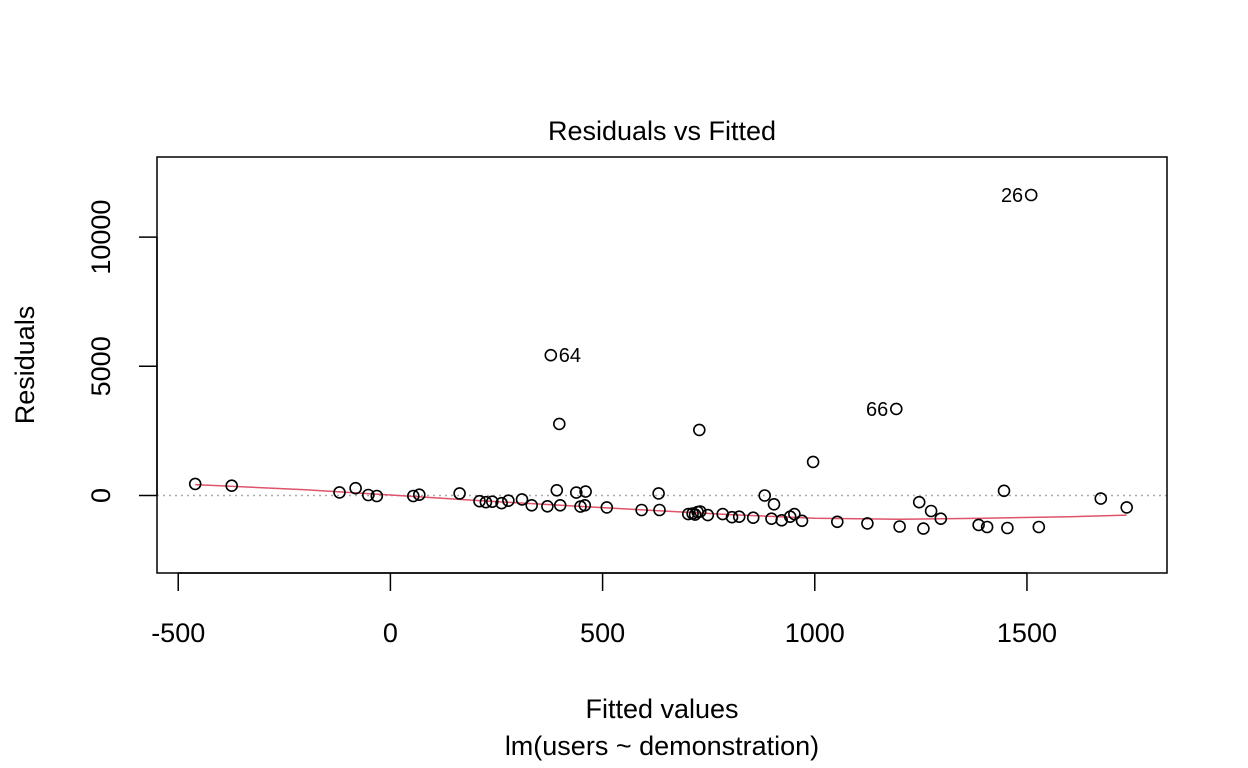  Describe the element at coordinates (1027, 633) in the screenshot. I see `x-tick-label: 1500` at that location.